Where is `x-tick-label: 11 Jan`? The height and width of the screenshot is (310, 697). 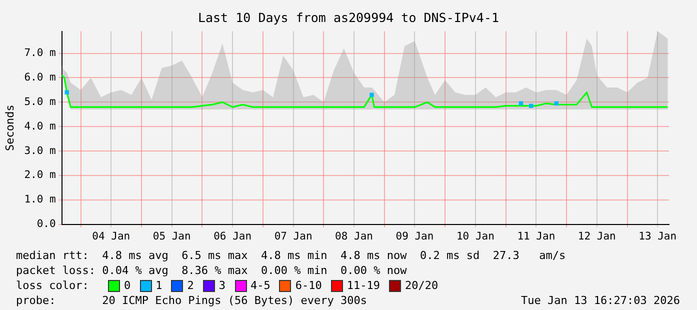
x-tick-label: 11 Jan is located at coordinates (536, 236).